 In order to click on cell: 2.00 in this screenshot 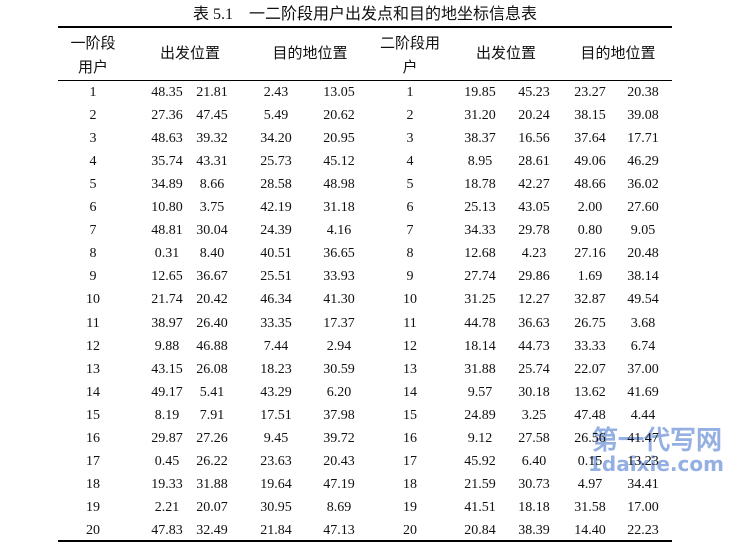, I will do `click(590, 208)`.